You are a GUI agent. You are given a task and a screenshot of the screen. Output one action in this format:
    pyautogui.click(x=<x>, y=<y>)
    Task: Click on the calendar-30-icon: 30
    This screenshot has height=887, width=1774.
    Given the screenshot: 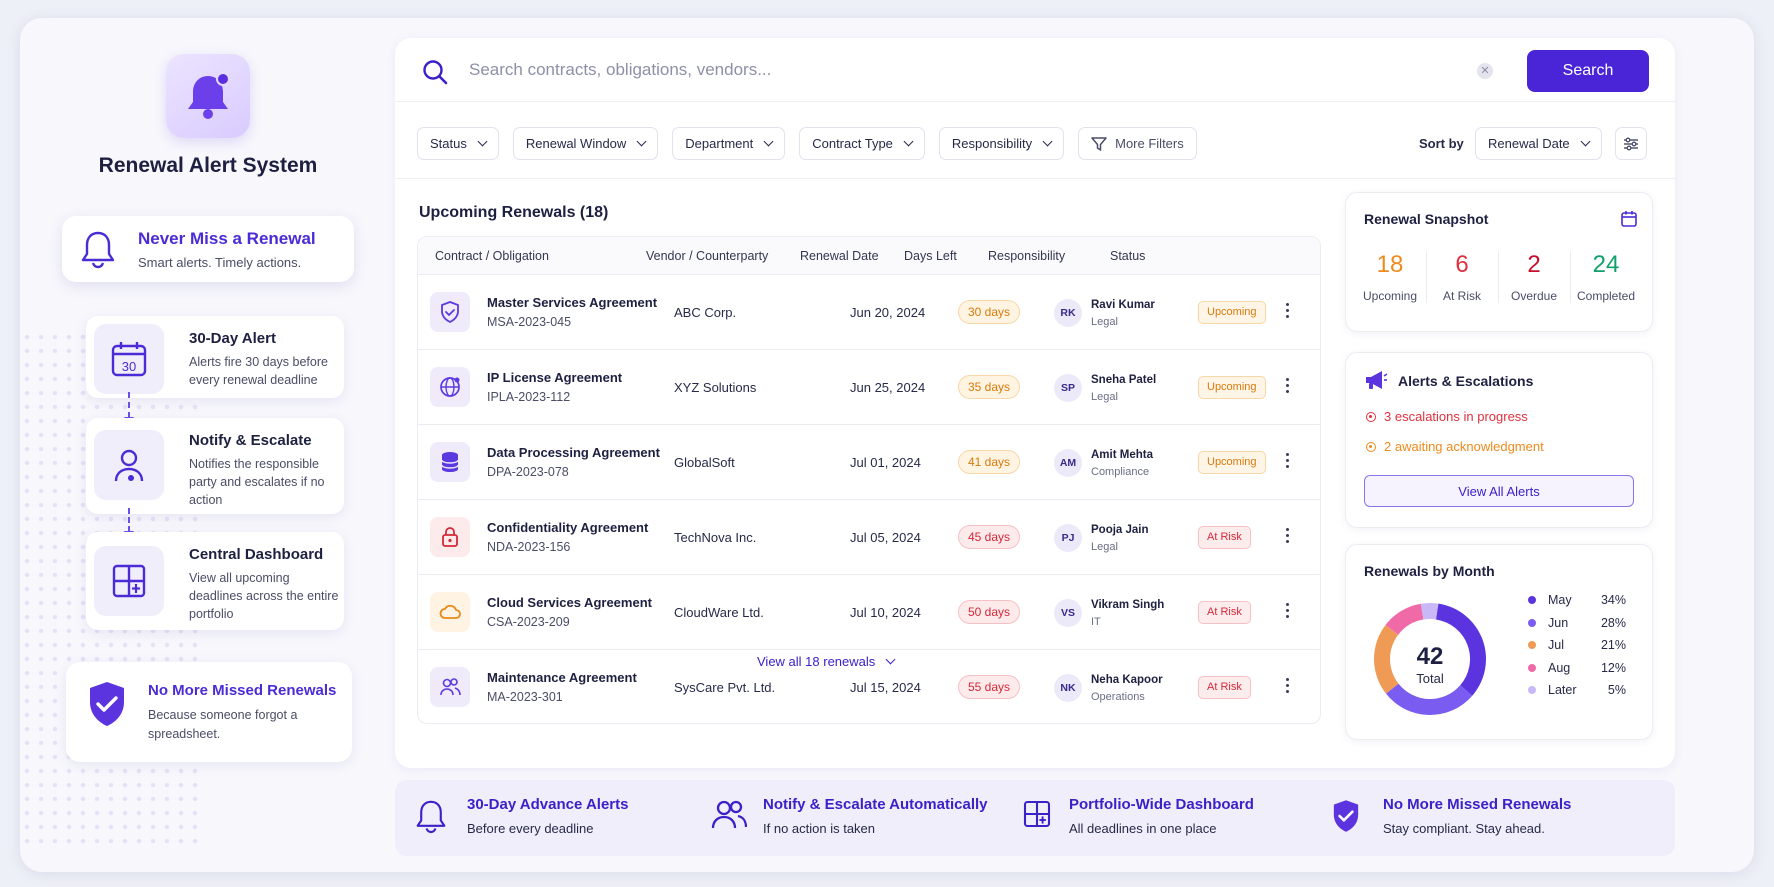 What is the action you would take?
    pyautogui.click(x=129, y=359)
    